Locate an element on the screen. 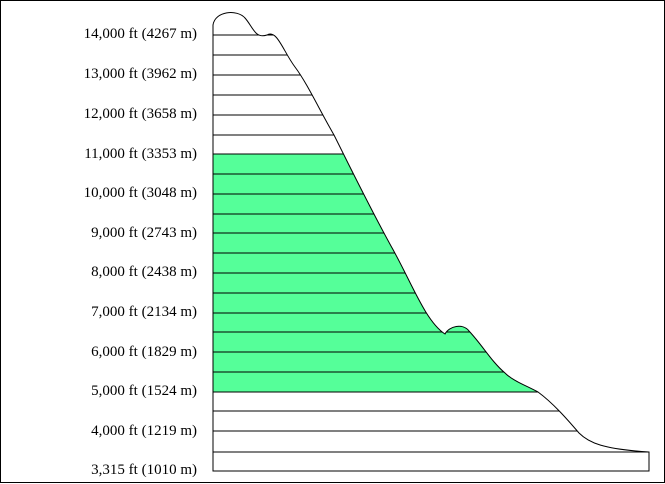 The image size is (665, 484). elevation-label-9000ft: 9,000 ft (2743 m) is located at coordinates (144, 233).